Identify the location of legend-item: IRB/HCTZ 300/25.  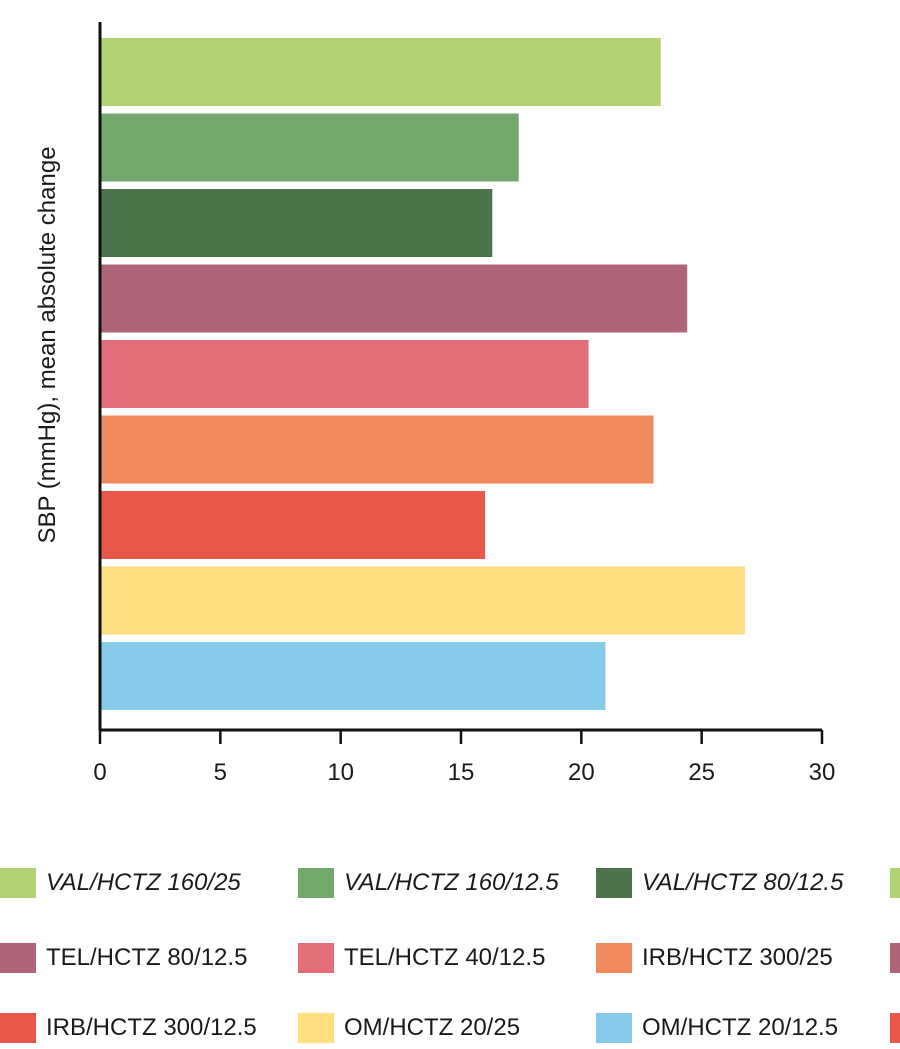
(714, 958).